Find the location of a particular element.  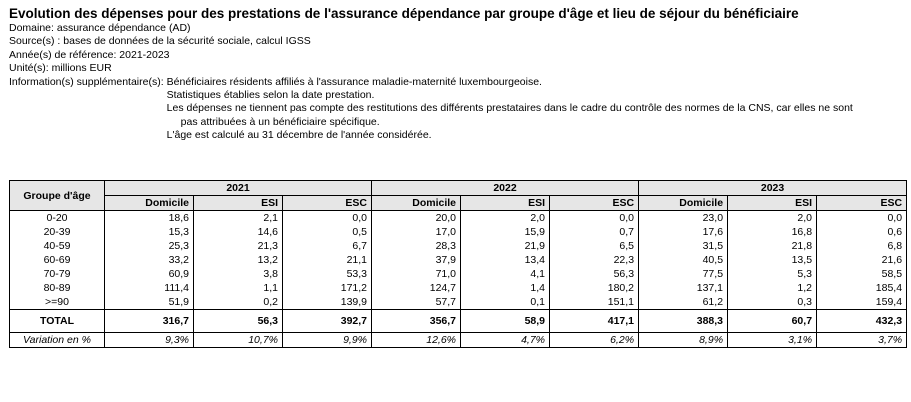

table-row: 0-20 18,6 2,1 0,0 20,0 2,0 0,0 23,0 2,0 0,0 is located at coordinates (458, 217).